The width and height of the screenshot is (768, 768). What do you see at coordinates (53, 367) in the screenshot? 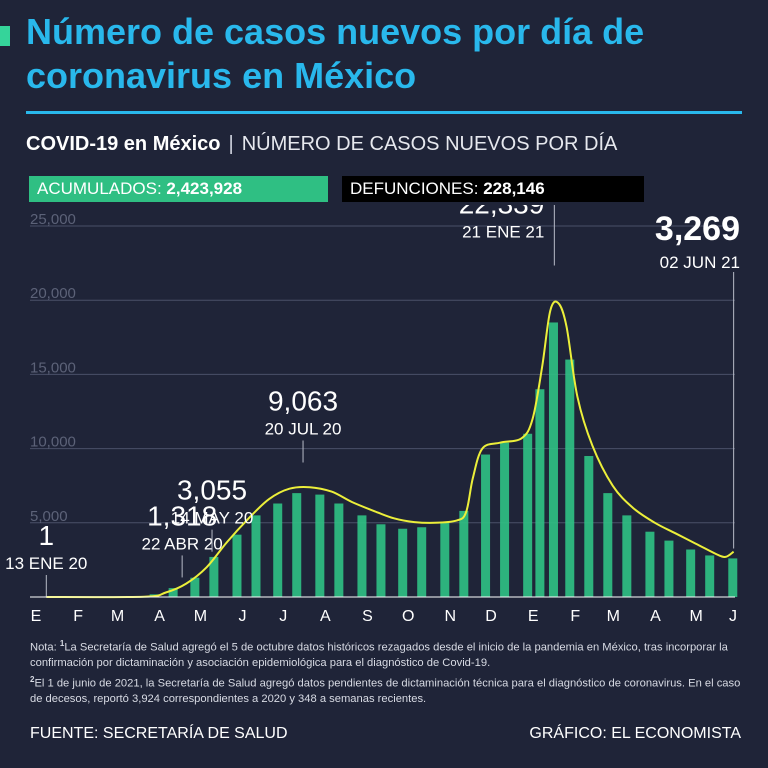
I see `y-tick-label: 15,000` at bounding box center [53, 367].